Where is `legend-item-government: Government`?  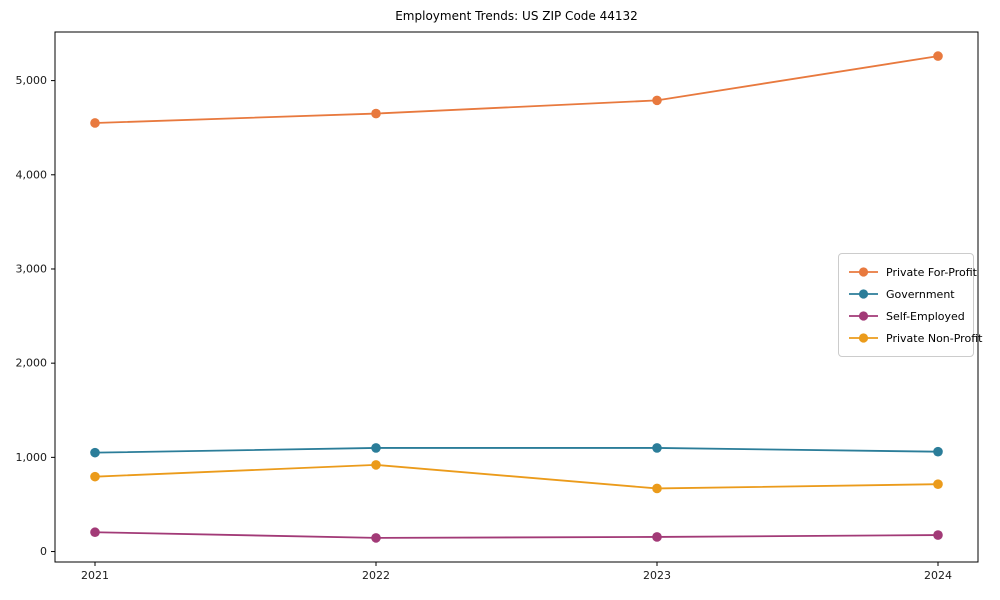 legend-item-government: Government is located at coordinates (906, 294).